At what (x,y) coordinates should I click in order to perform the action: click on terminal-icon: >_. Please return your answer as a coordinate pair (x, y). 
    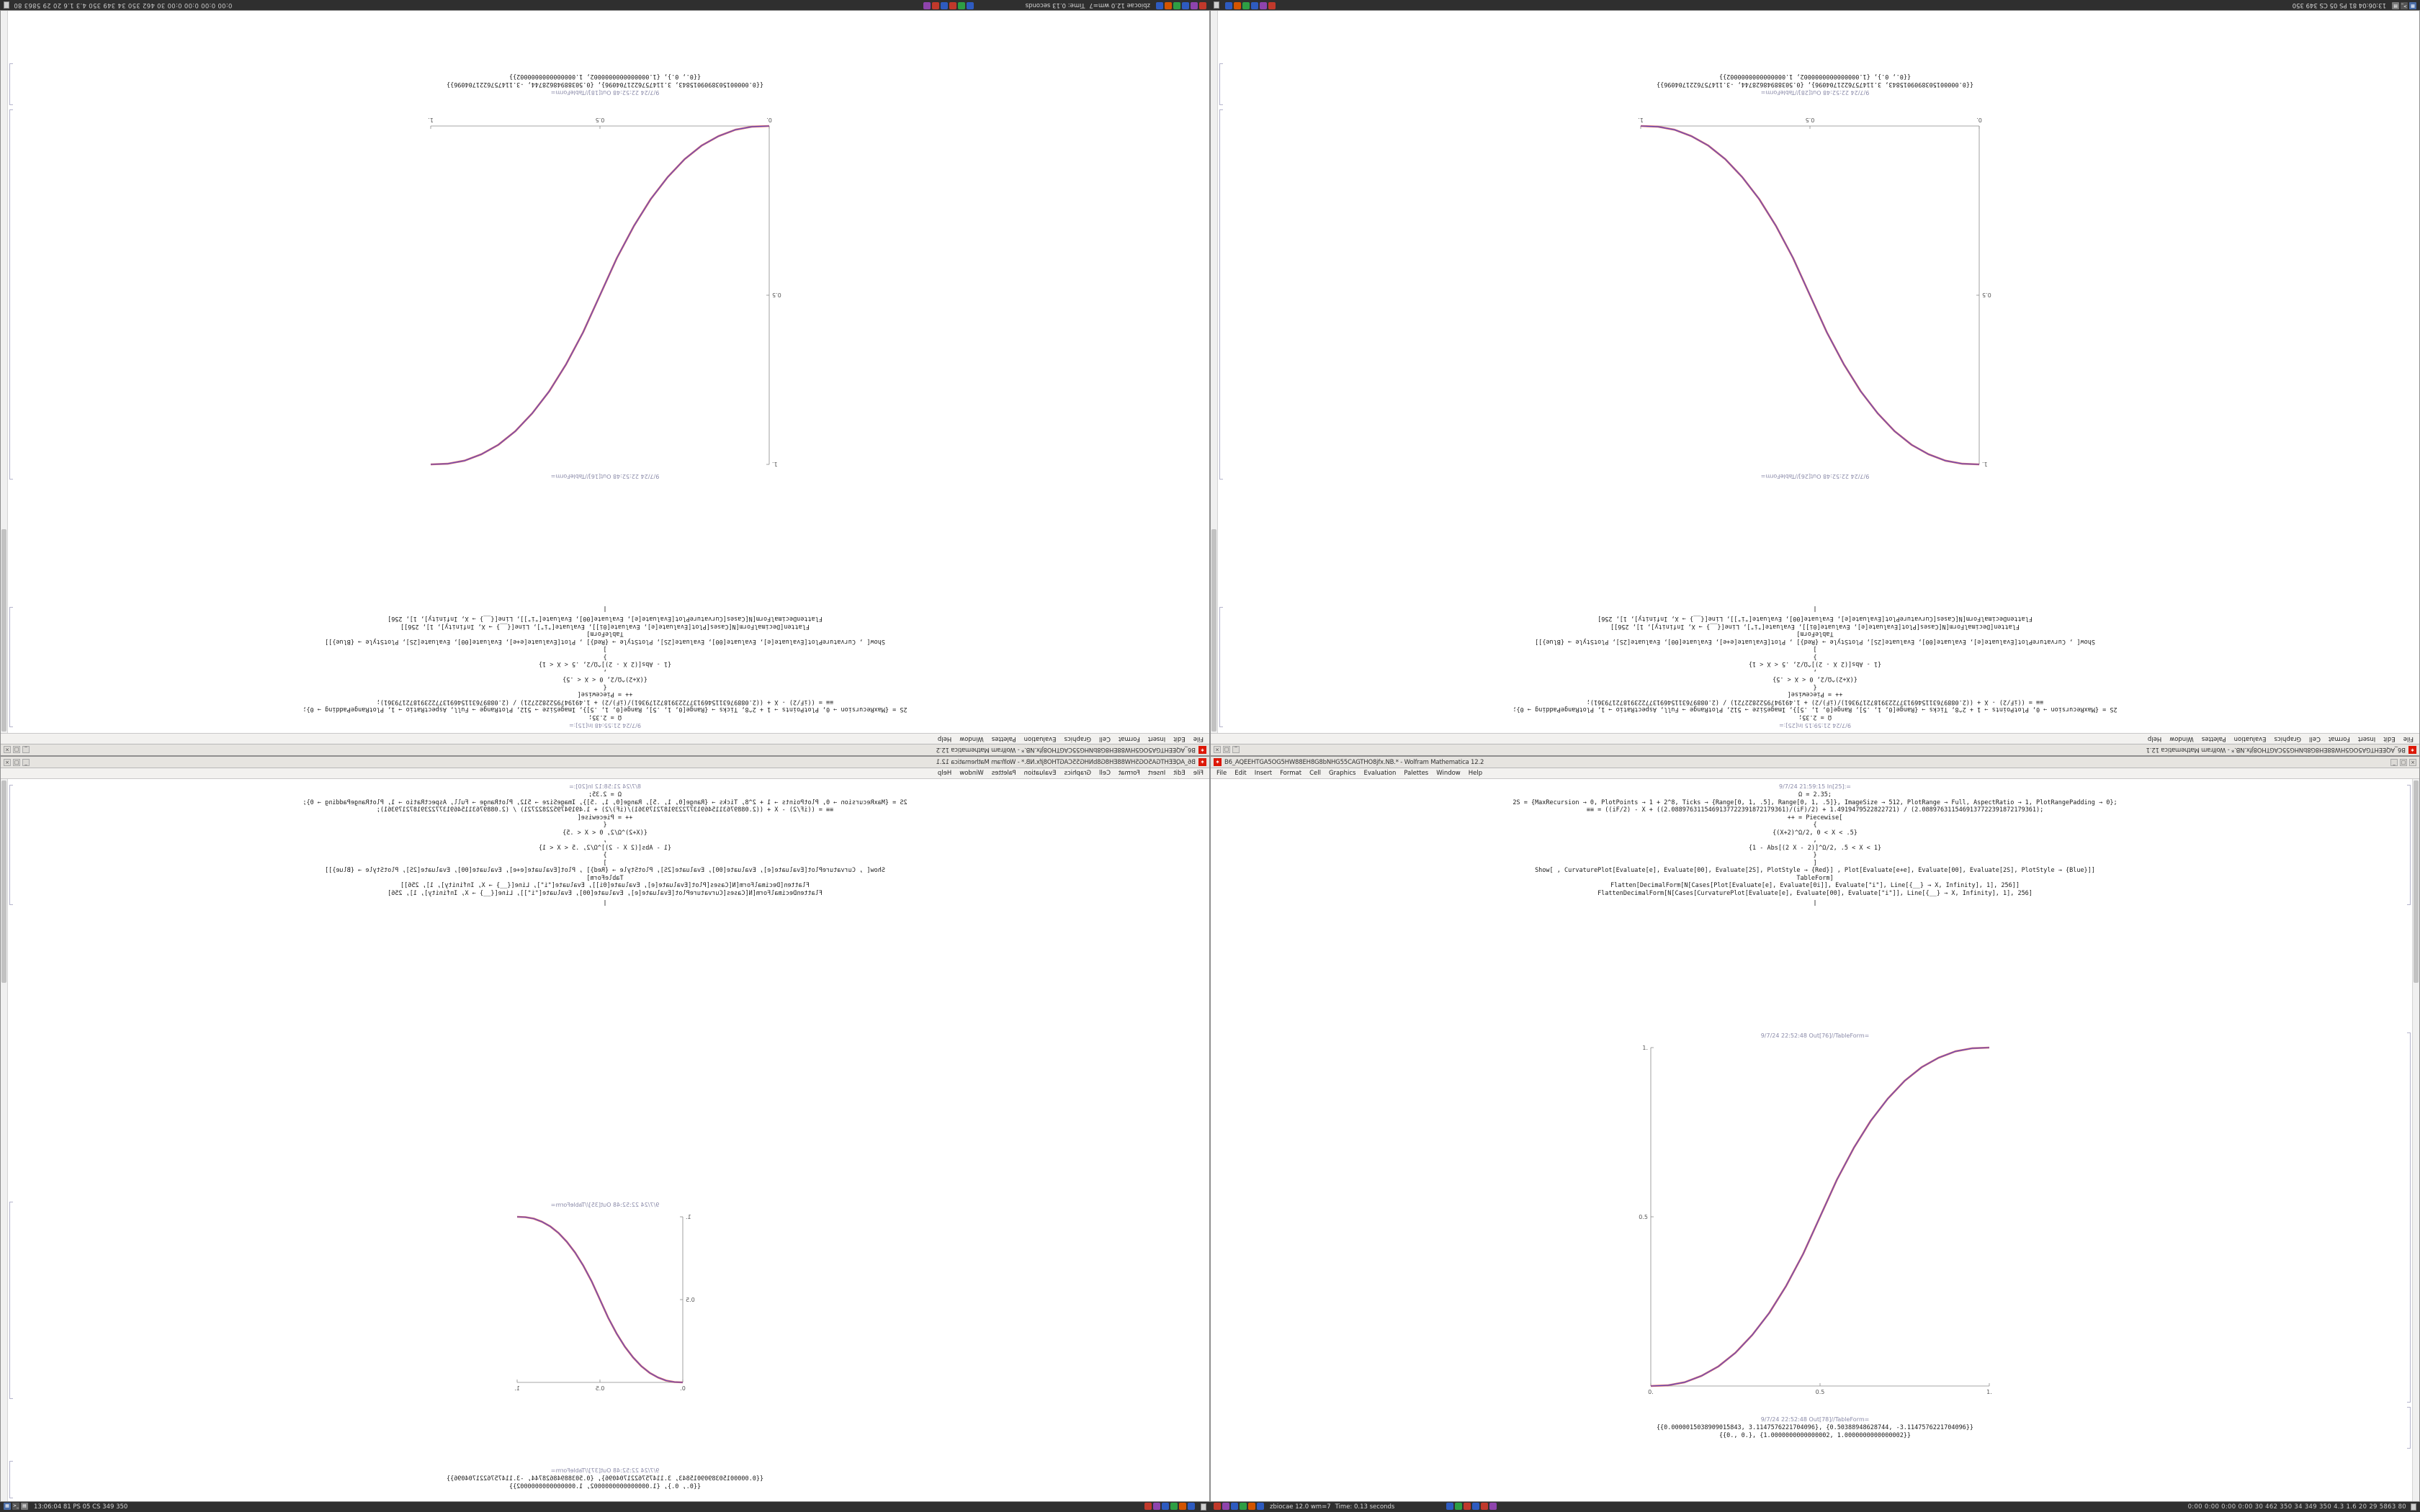
    Looking at the image, I should click on (15, 1506).